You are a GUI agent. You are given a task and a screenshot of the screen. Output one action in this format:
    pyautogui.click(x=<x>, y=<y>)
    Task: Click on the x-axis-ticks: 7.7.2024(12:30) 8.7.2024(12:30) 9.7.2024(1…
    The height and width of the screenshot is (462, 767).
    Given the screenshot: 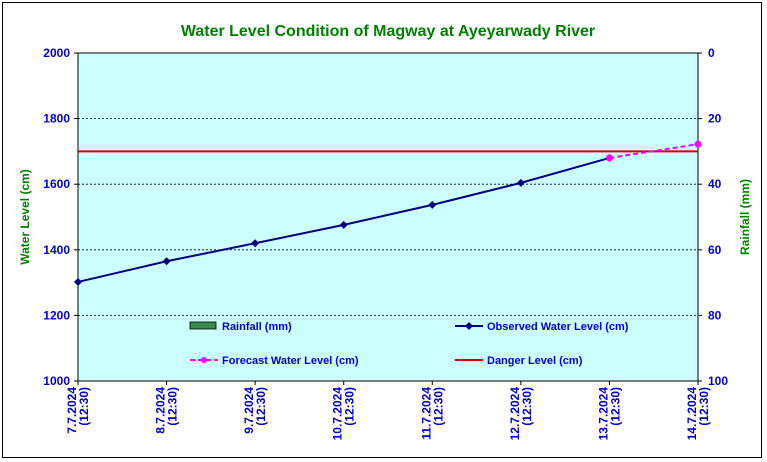 What is the action you would take?
    pyautogui.click(x=388, y=410)
    